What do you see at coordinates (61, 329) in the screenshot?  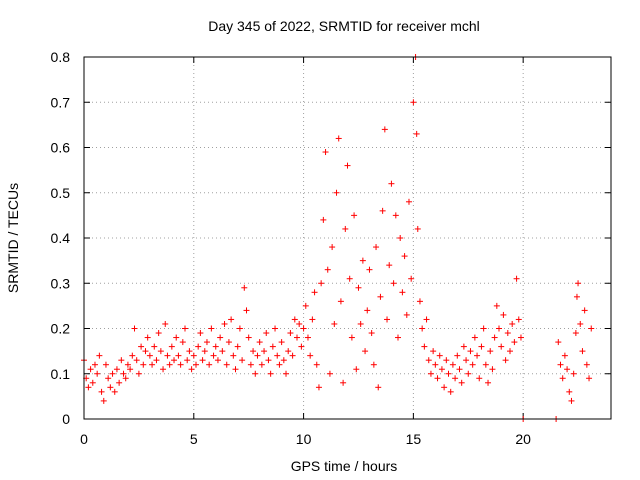 I see `y-tick-label: 0.2` at bounding box center [61, 329].